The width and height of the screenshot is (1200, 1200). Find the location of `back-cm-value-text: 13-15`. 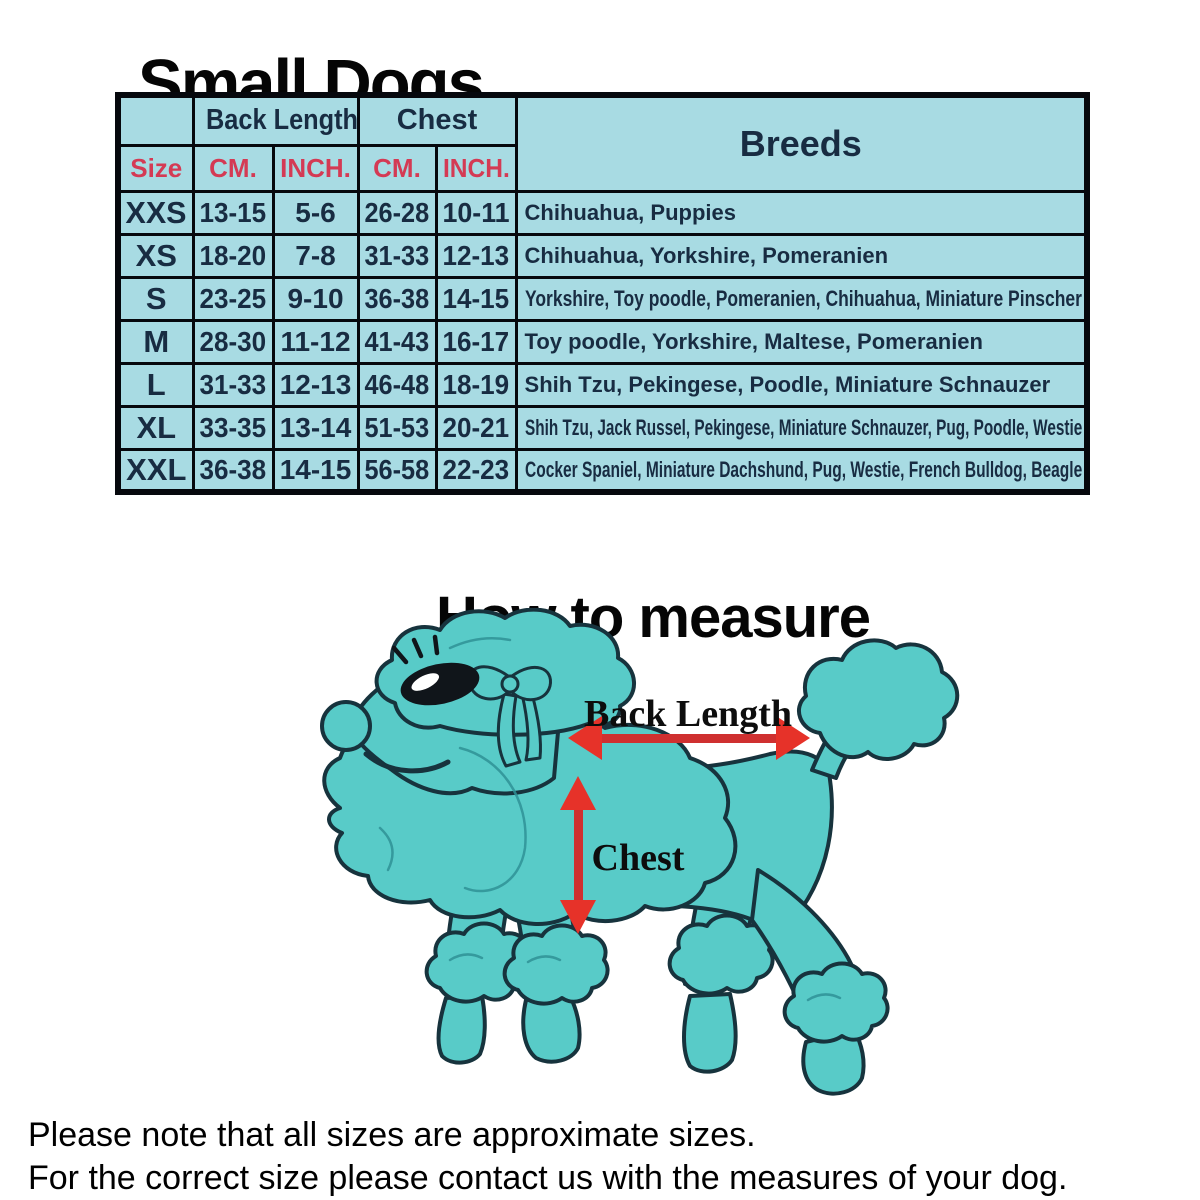

back-cm-value-text: 13-15 is located at coordinates (233, 212).